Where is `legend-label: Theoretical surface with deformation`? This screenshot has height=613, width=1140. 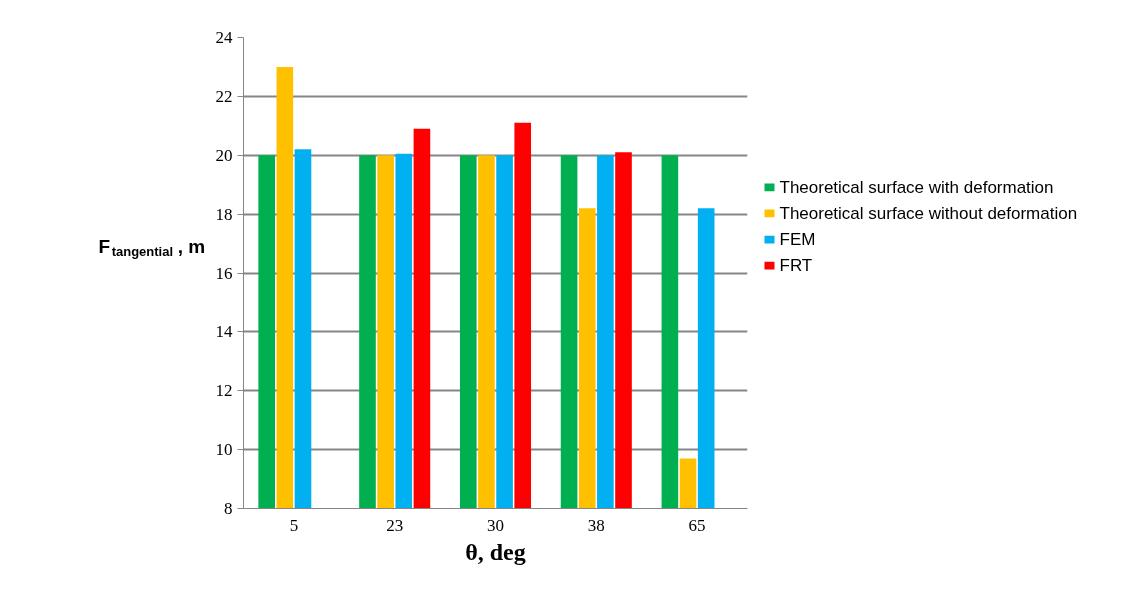 legend-label: Theoretical surface with deformation is located at coordinates (916, 187).